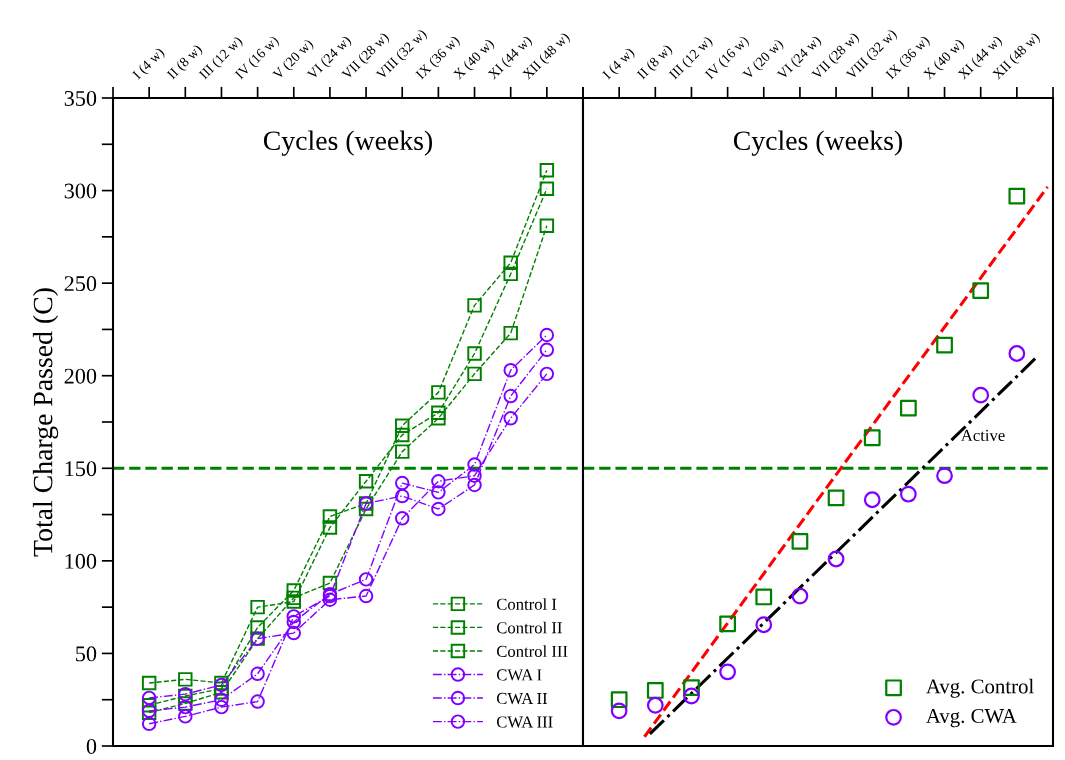 This screenshot has width=1065, height=760. I want to click on y-tick-label: 150, so click(81, 469).